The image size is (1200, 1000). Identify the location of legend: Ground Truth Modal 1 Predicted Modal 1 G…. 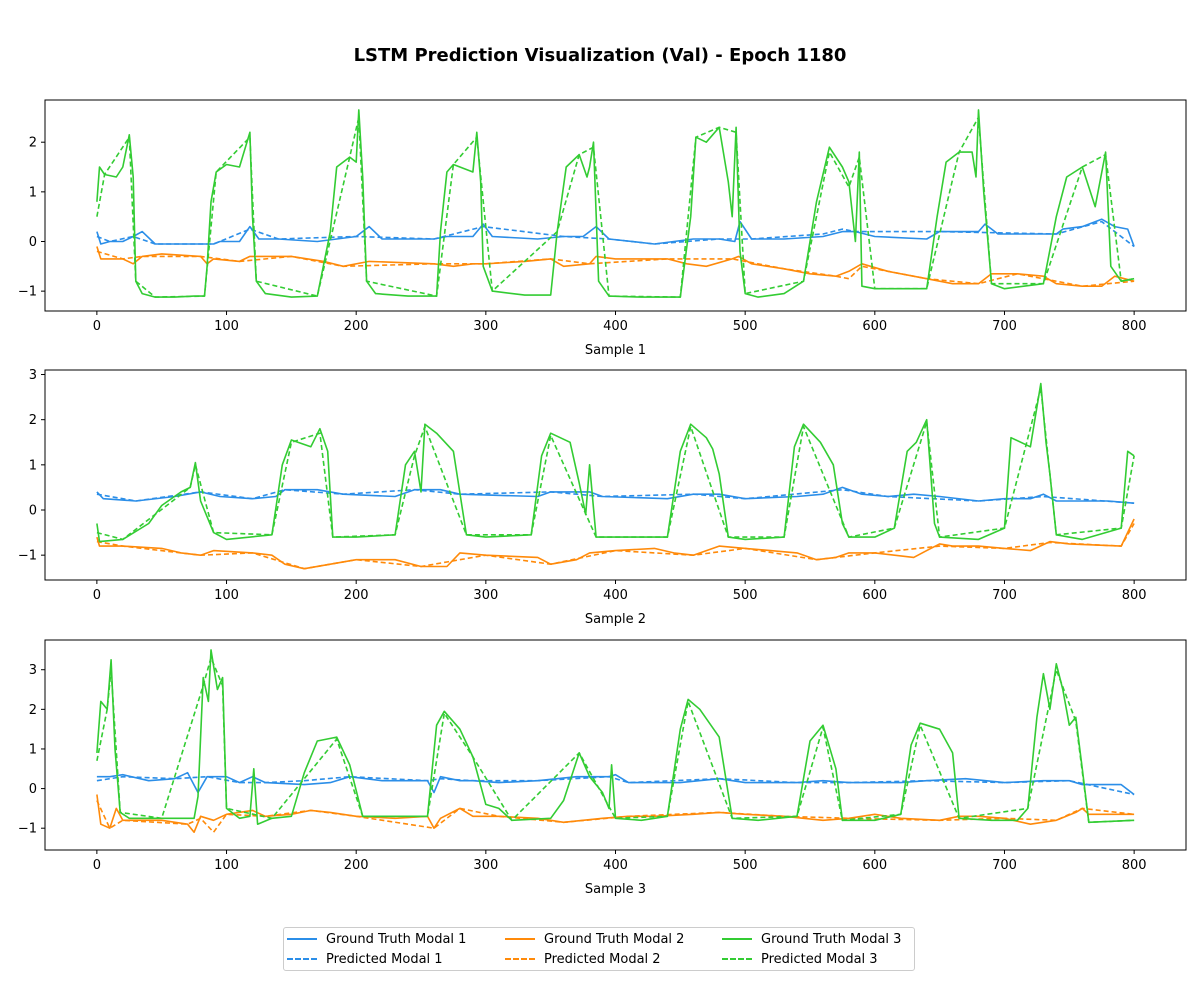
(599, 949).